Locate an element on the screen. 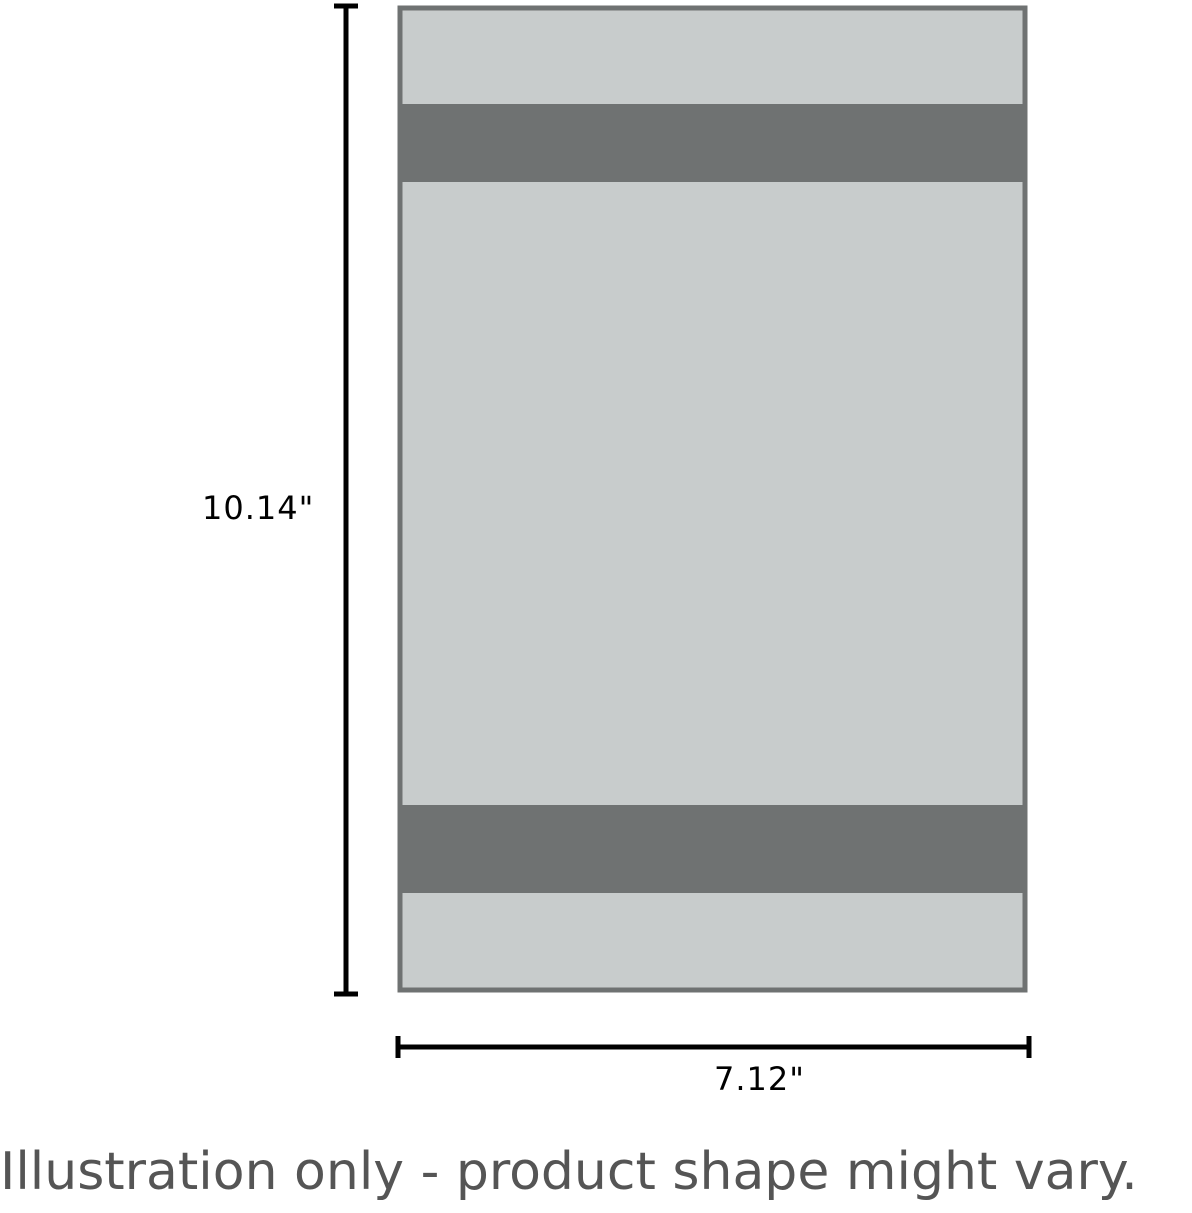 The image size is (1192, 1213). height-dimension-line is located at coordinates (346, 500).